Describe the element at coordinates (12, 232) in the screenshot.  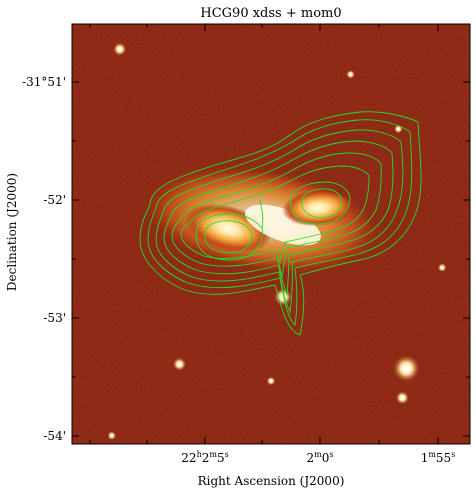
I see `y-axis-label: Declination (J2000)` at that location.